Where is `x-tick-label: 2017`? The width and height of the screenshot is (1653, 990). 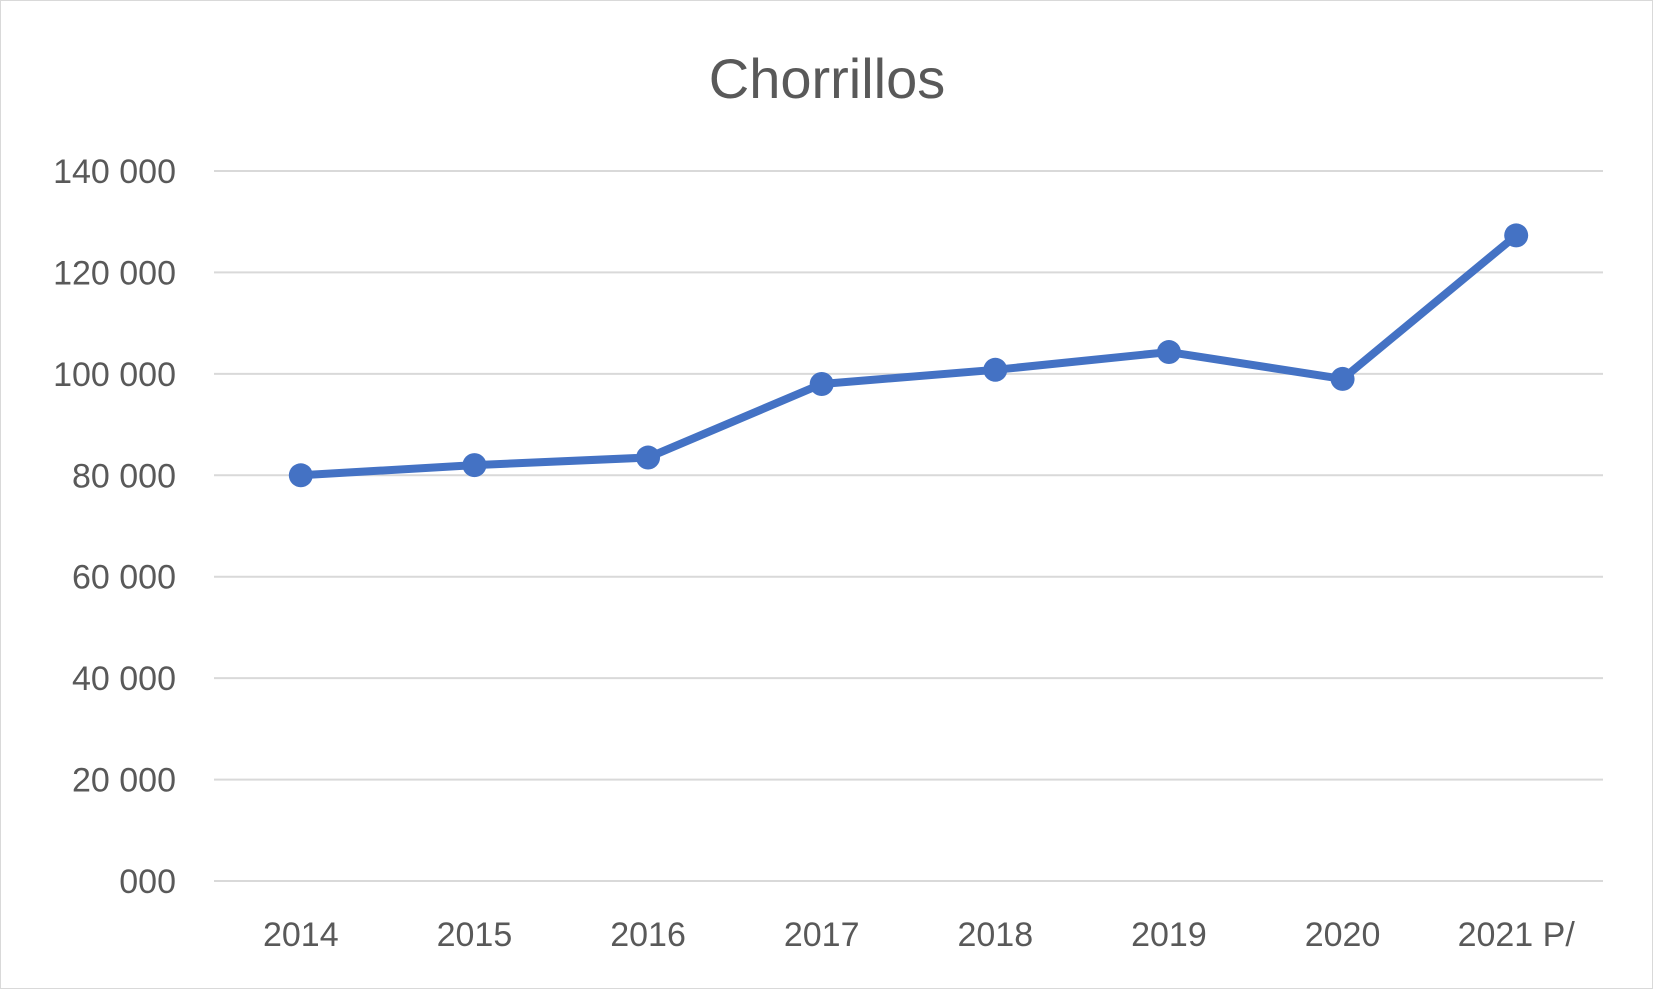 x-tick-label: 2017 is located at coordinates (822, 935).